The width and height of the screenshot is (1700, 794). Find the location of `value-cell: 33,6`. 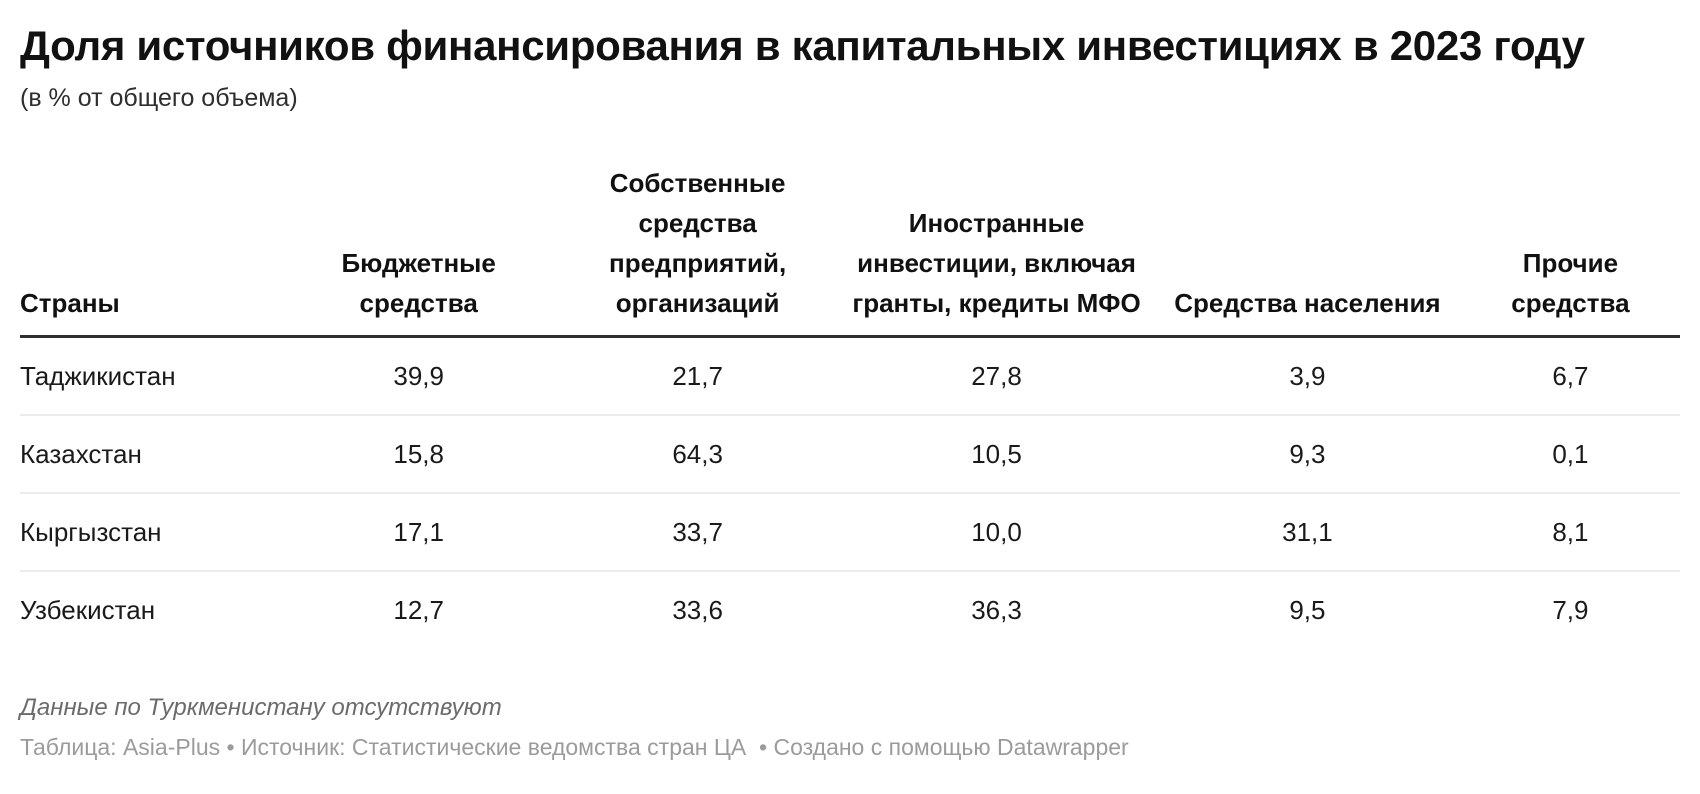

value-cell: 33,6 is located at coordinates (697, 609).